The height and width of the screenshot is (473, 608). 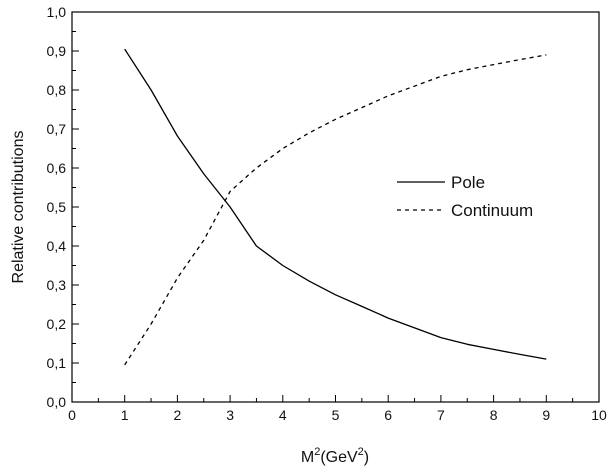 What do you see at coordinates (57, 402) in the screenshot?
I see `y-tick-label: 0,0` at bounding box center [57, 402].